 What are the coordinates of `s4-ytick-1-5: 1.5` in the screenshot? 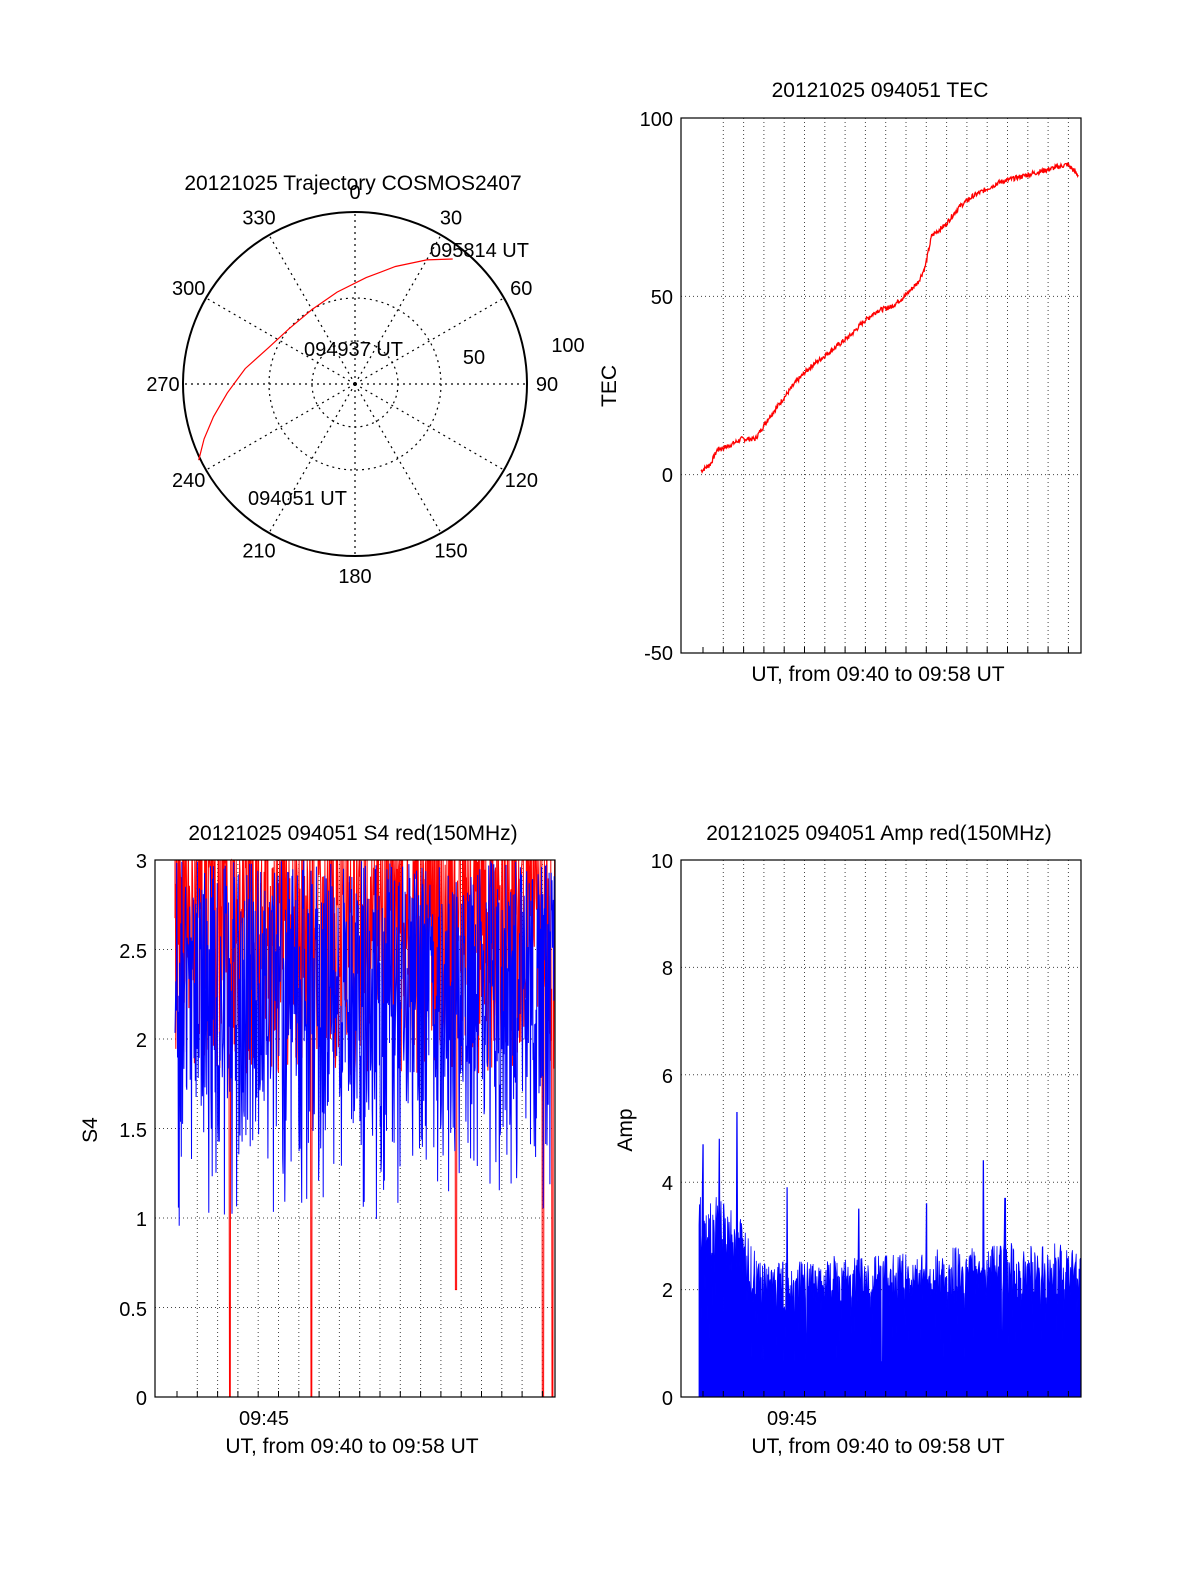 It's located at (133, 1131).